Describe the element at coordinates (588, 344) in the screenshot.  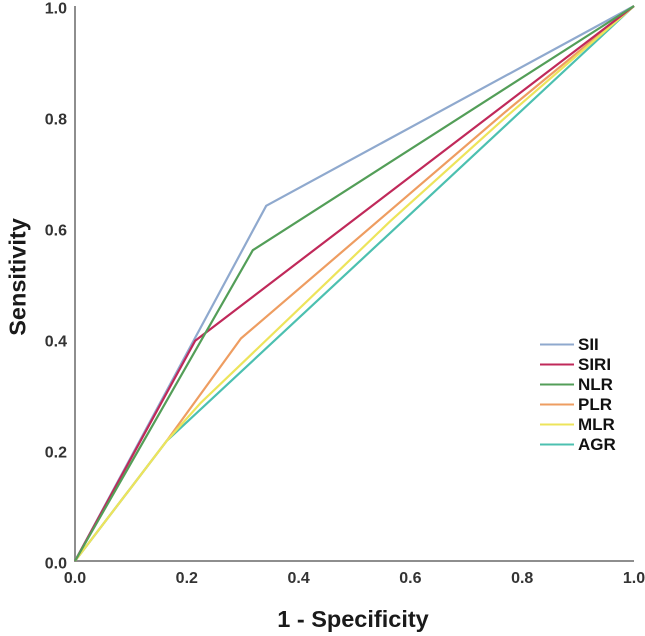
I see `svg-text: SII` at that location.